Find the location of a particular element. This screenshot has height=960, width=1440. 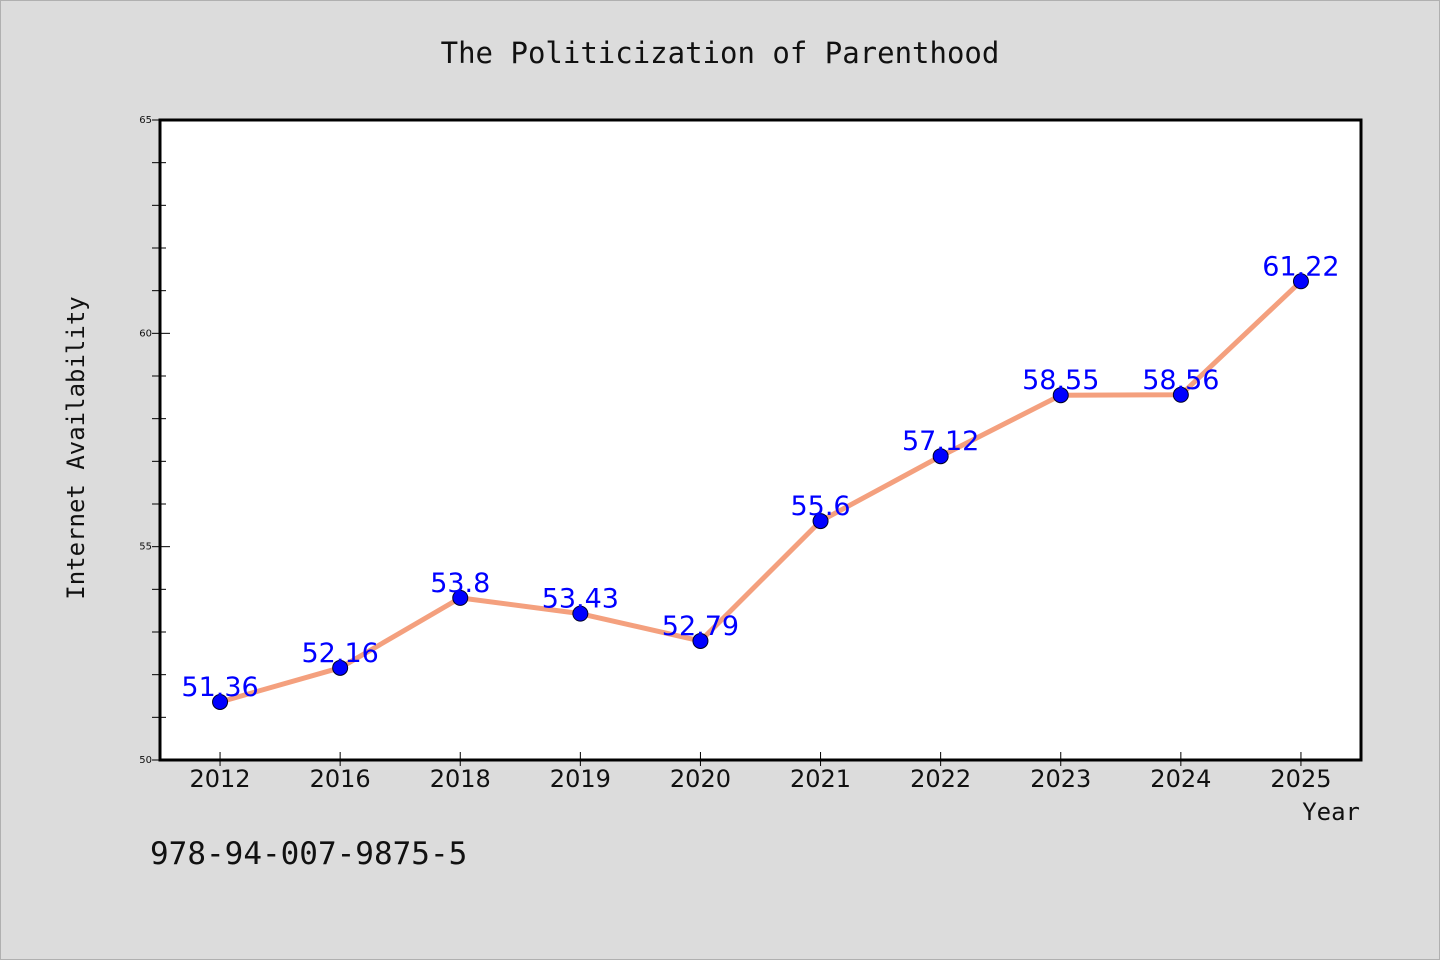

x-axis: 2012 2016 2018 2019 2020 2021 2022 2023 2024 2025 is located at coordinates (760, 772).